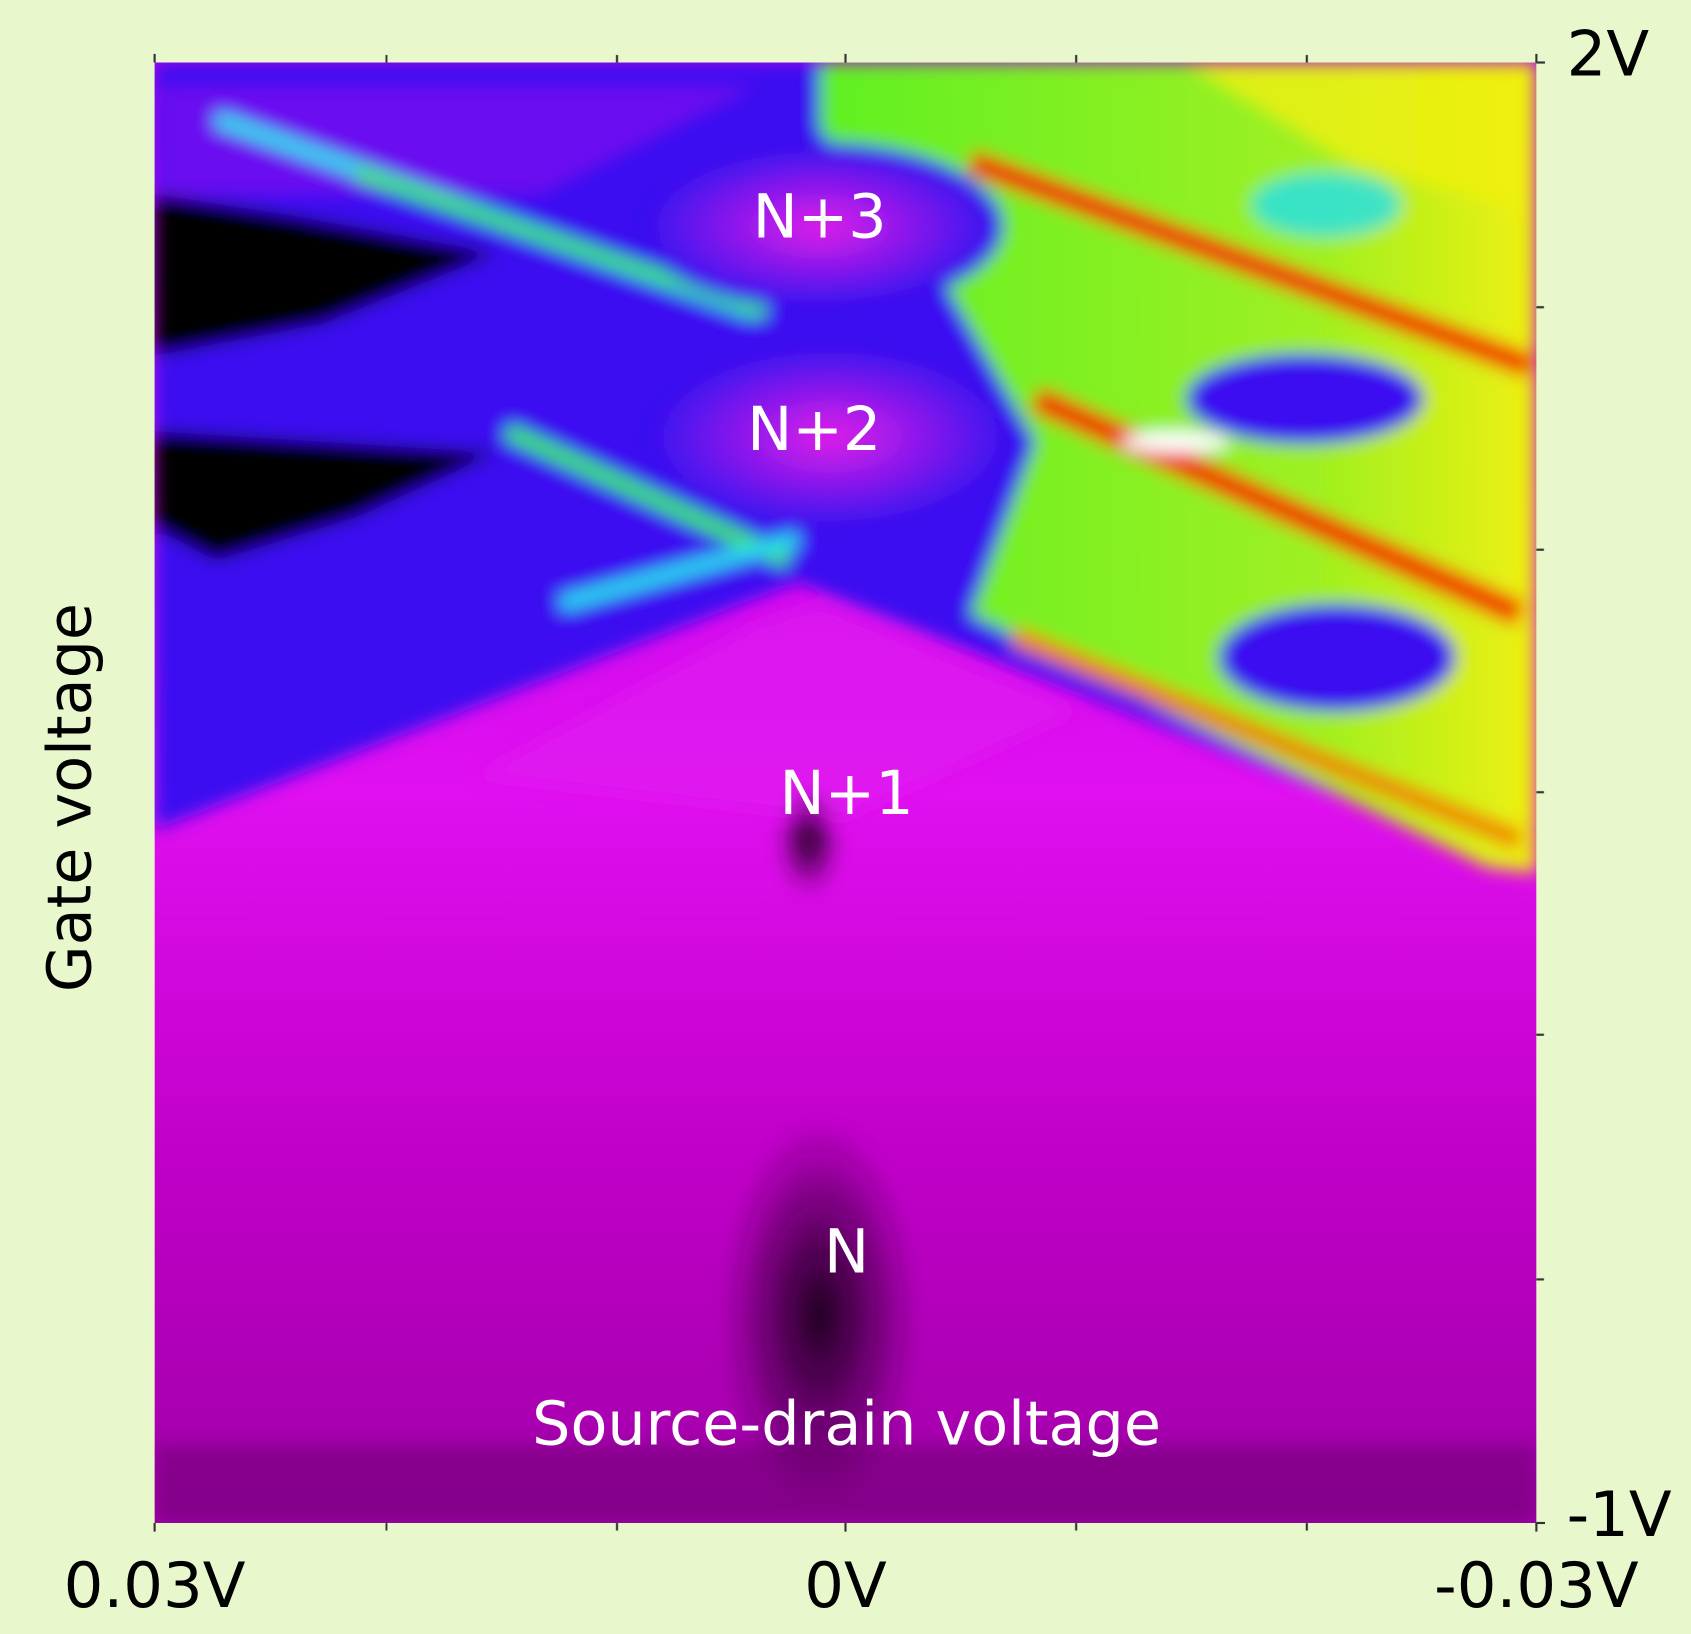 This screenshot has width=1691, height=1634. Describe the element at coordinates (70, 797) in the screenshot. I see `y-axis-label: Gate voltage` at that location.